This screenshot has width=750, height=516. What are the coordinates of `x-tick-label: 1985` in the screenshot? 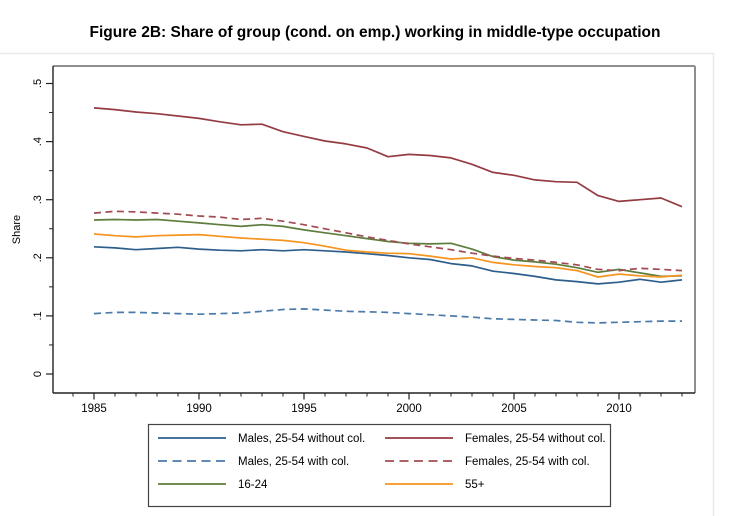 It's located at (94, 409).